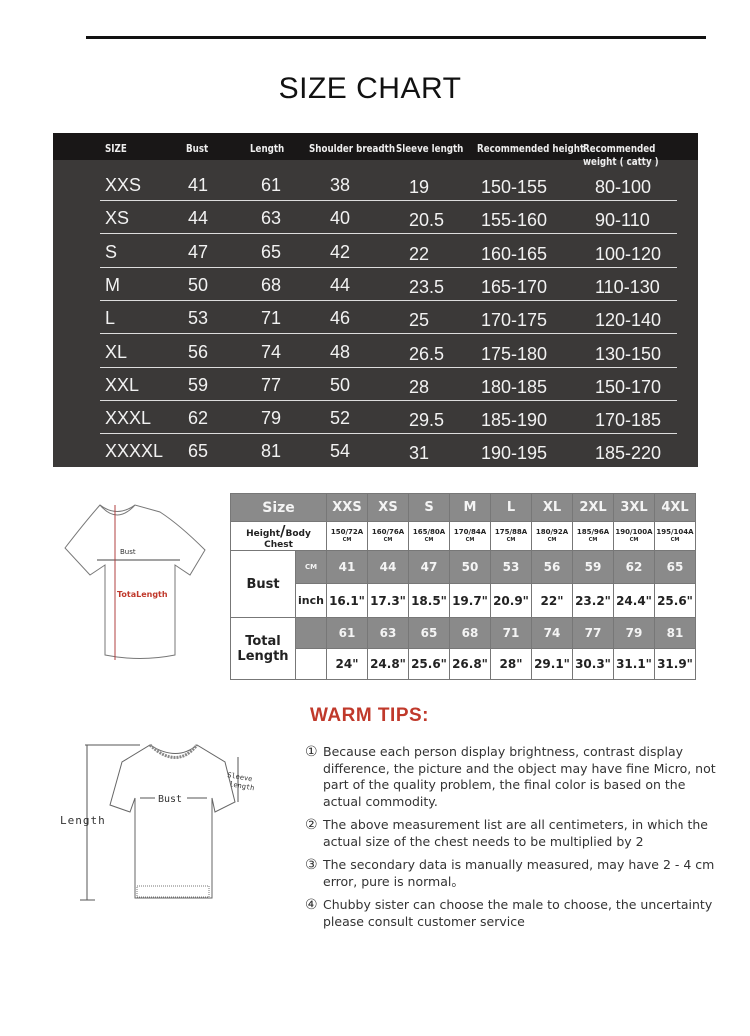 Image resolution: width=750 pixels, height=1036 pixels. I want to click on table-cell: 62, so click(198, 418).